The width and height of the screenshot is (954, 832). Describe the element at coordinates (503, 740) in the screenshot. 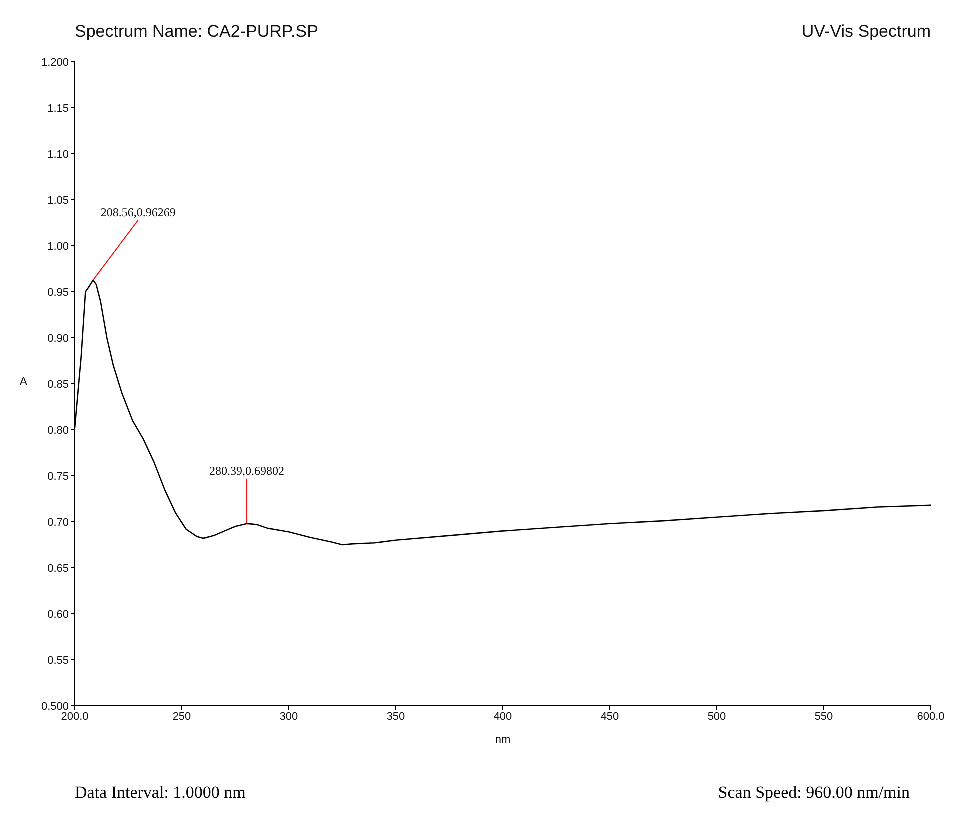

I see `x-axis-title: nm` at that location.